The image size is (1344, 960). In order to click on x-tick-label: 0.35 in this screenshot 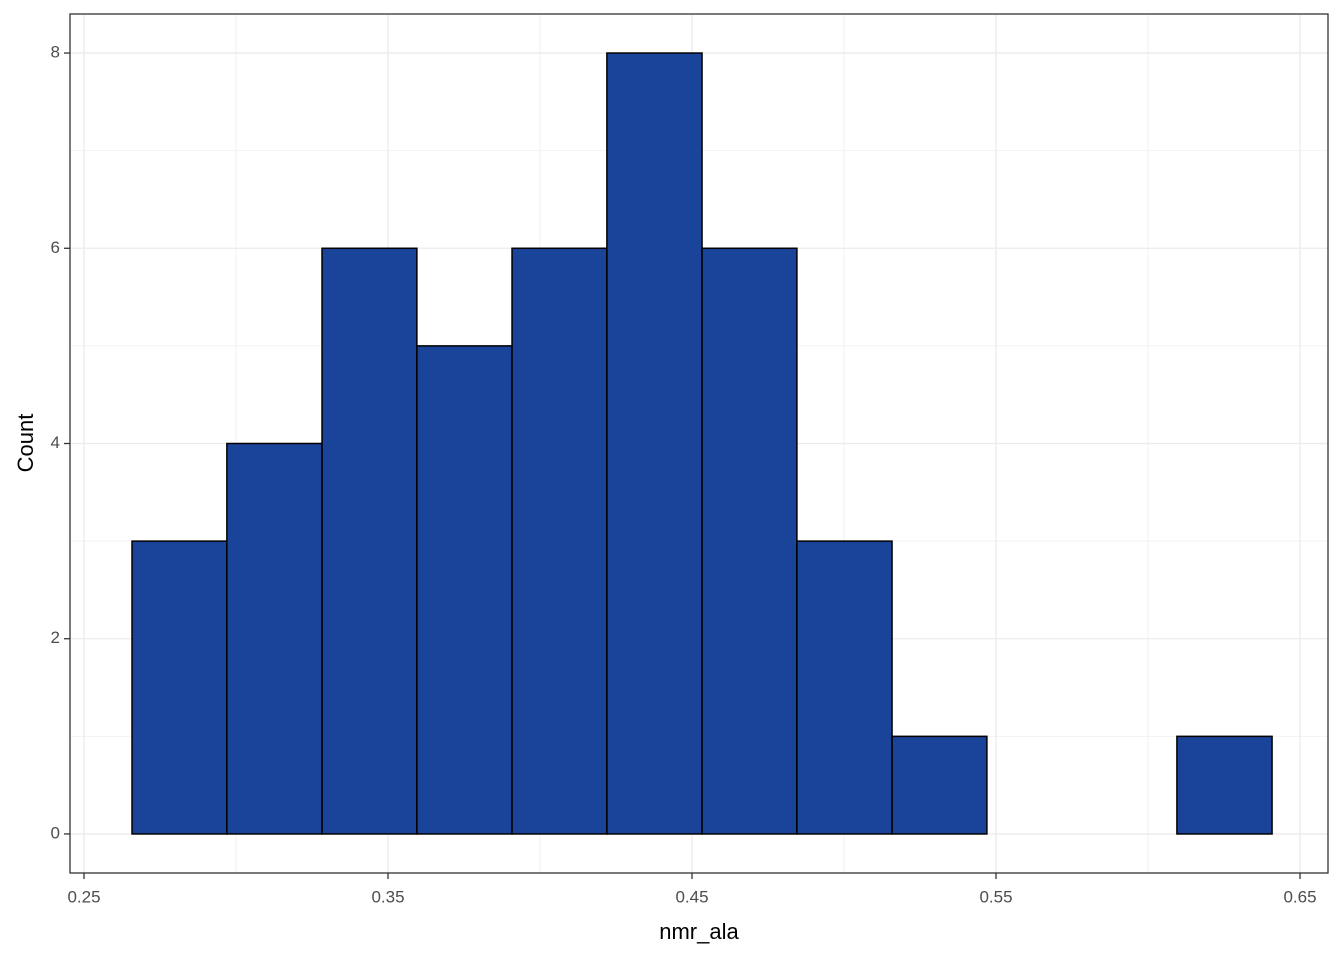, I will do `click(387, 896)`.